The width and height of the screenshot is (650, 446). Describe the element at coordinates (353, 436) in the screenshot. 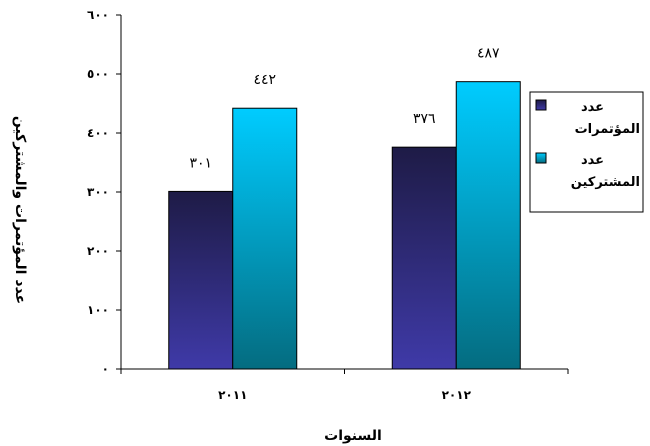

I see `x-axis-title: السنوات` at that location.